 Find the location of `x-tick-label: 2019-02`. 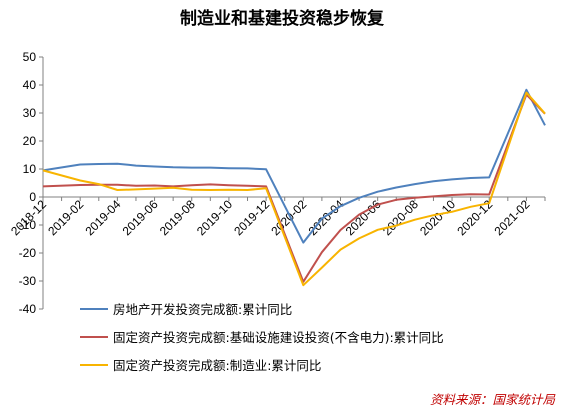

x-tick-label: 2019-02 is located at coordinates (65, 217).